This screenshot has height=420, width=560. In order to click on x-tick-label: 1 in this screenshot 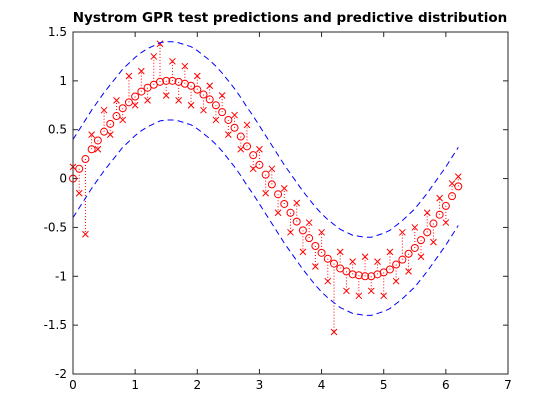, I will do `click(135, 385)`.